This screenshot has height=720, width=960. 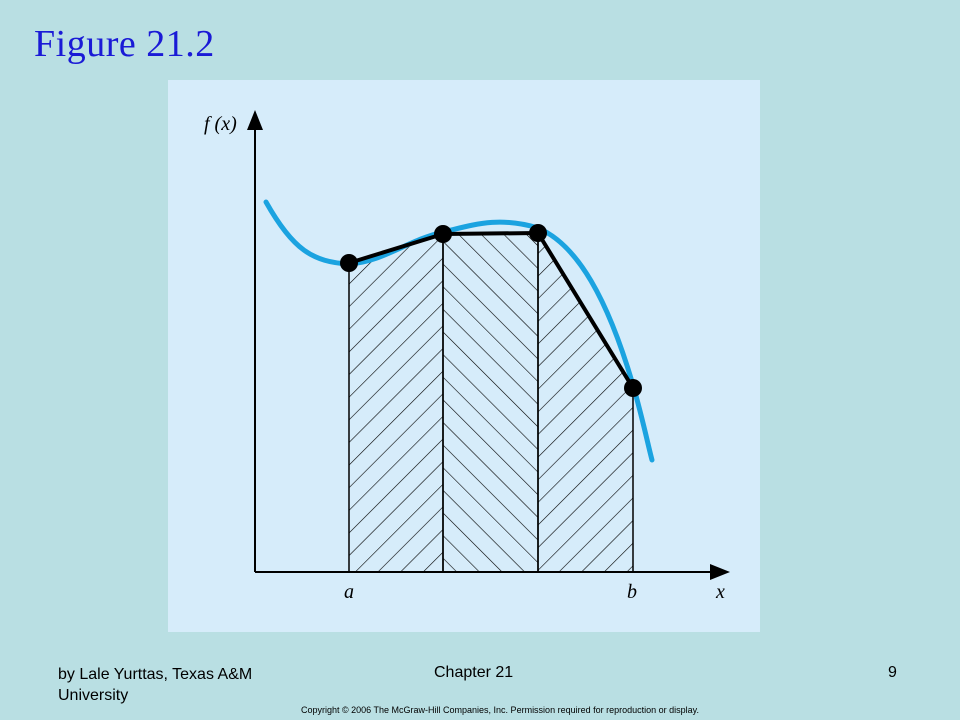 I want to click on trapezoid-segments, so click(x=491, y=310).